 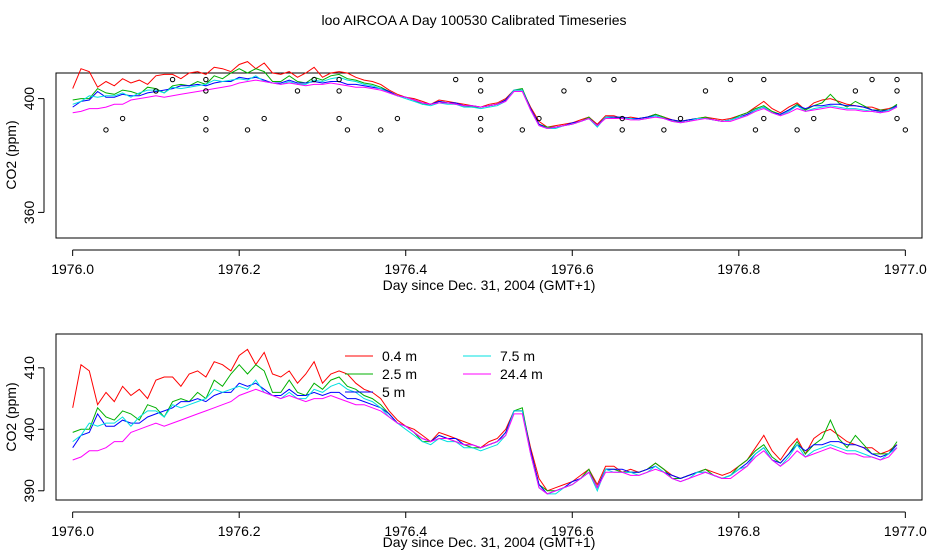 I want to click on top-x-tick-label: 1976.0, so click(x=72, y=269).